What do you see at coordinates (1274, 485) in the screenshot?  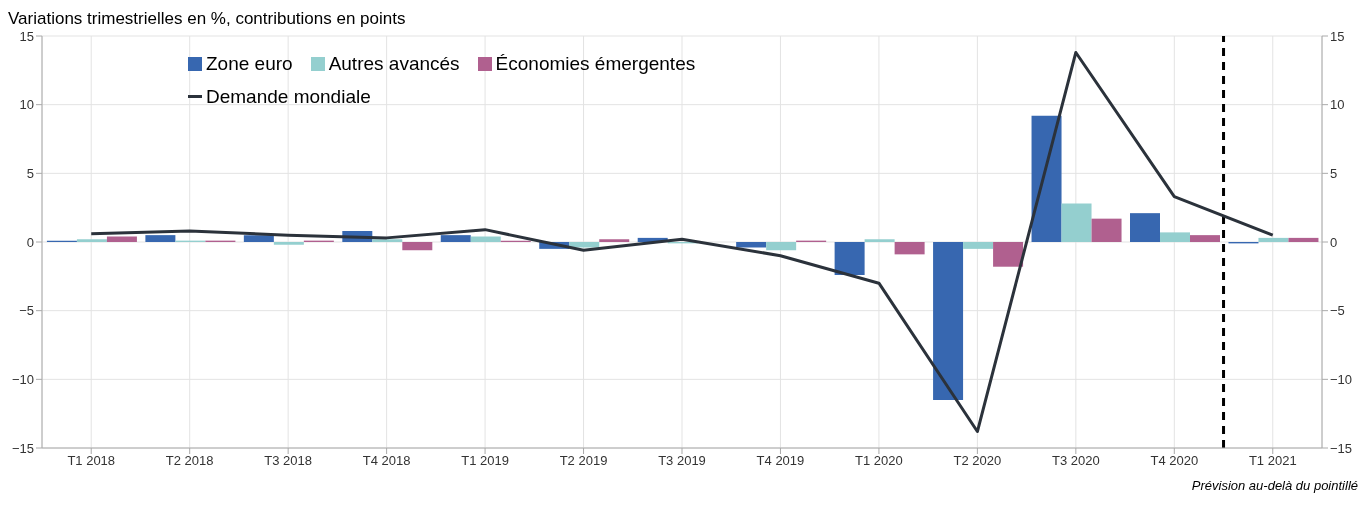 I see `text: Prévision au-delà du pointillé` at bounding box center [1274, 485].